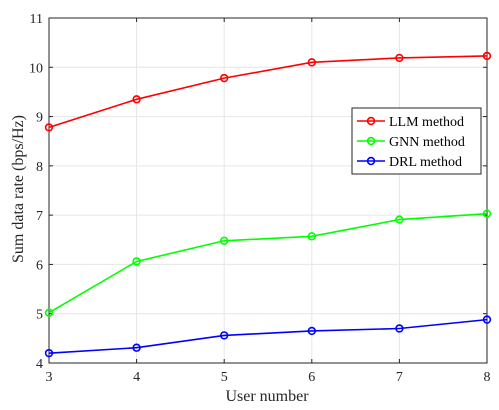 This screenshot has height=410, width=499. I want to click on x-tick-label: 4, so click(136, 377).